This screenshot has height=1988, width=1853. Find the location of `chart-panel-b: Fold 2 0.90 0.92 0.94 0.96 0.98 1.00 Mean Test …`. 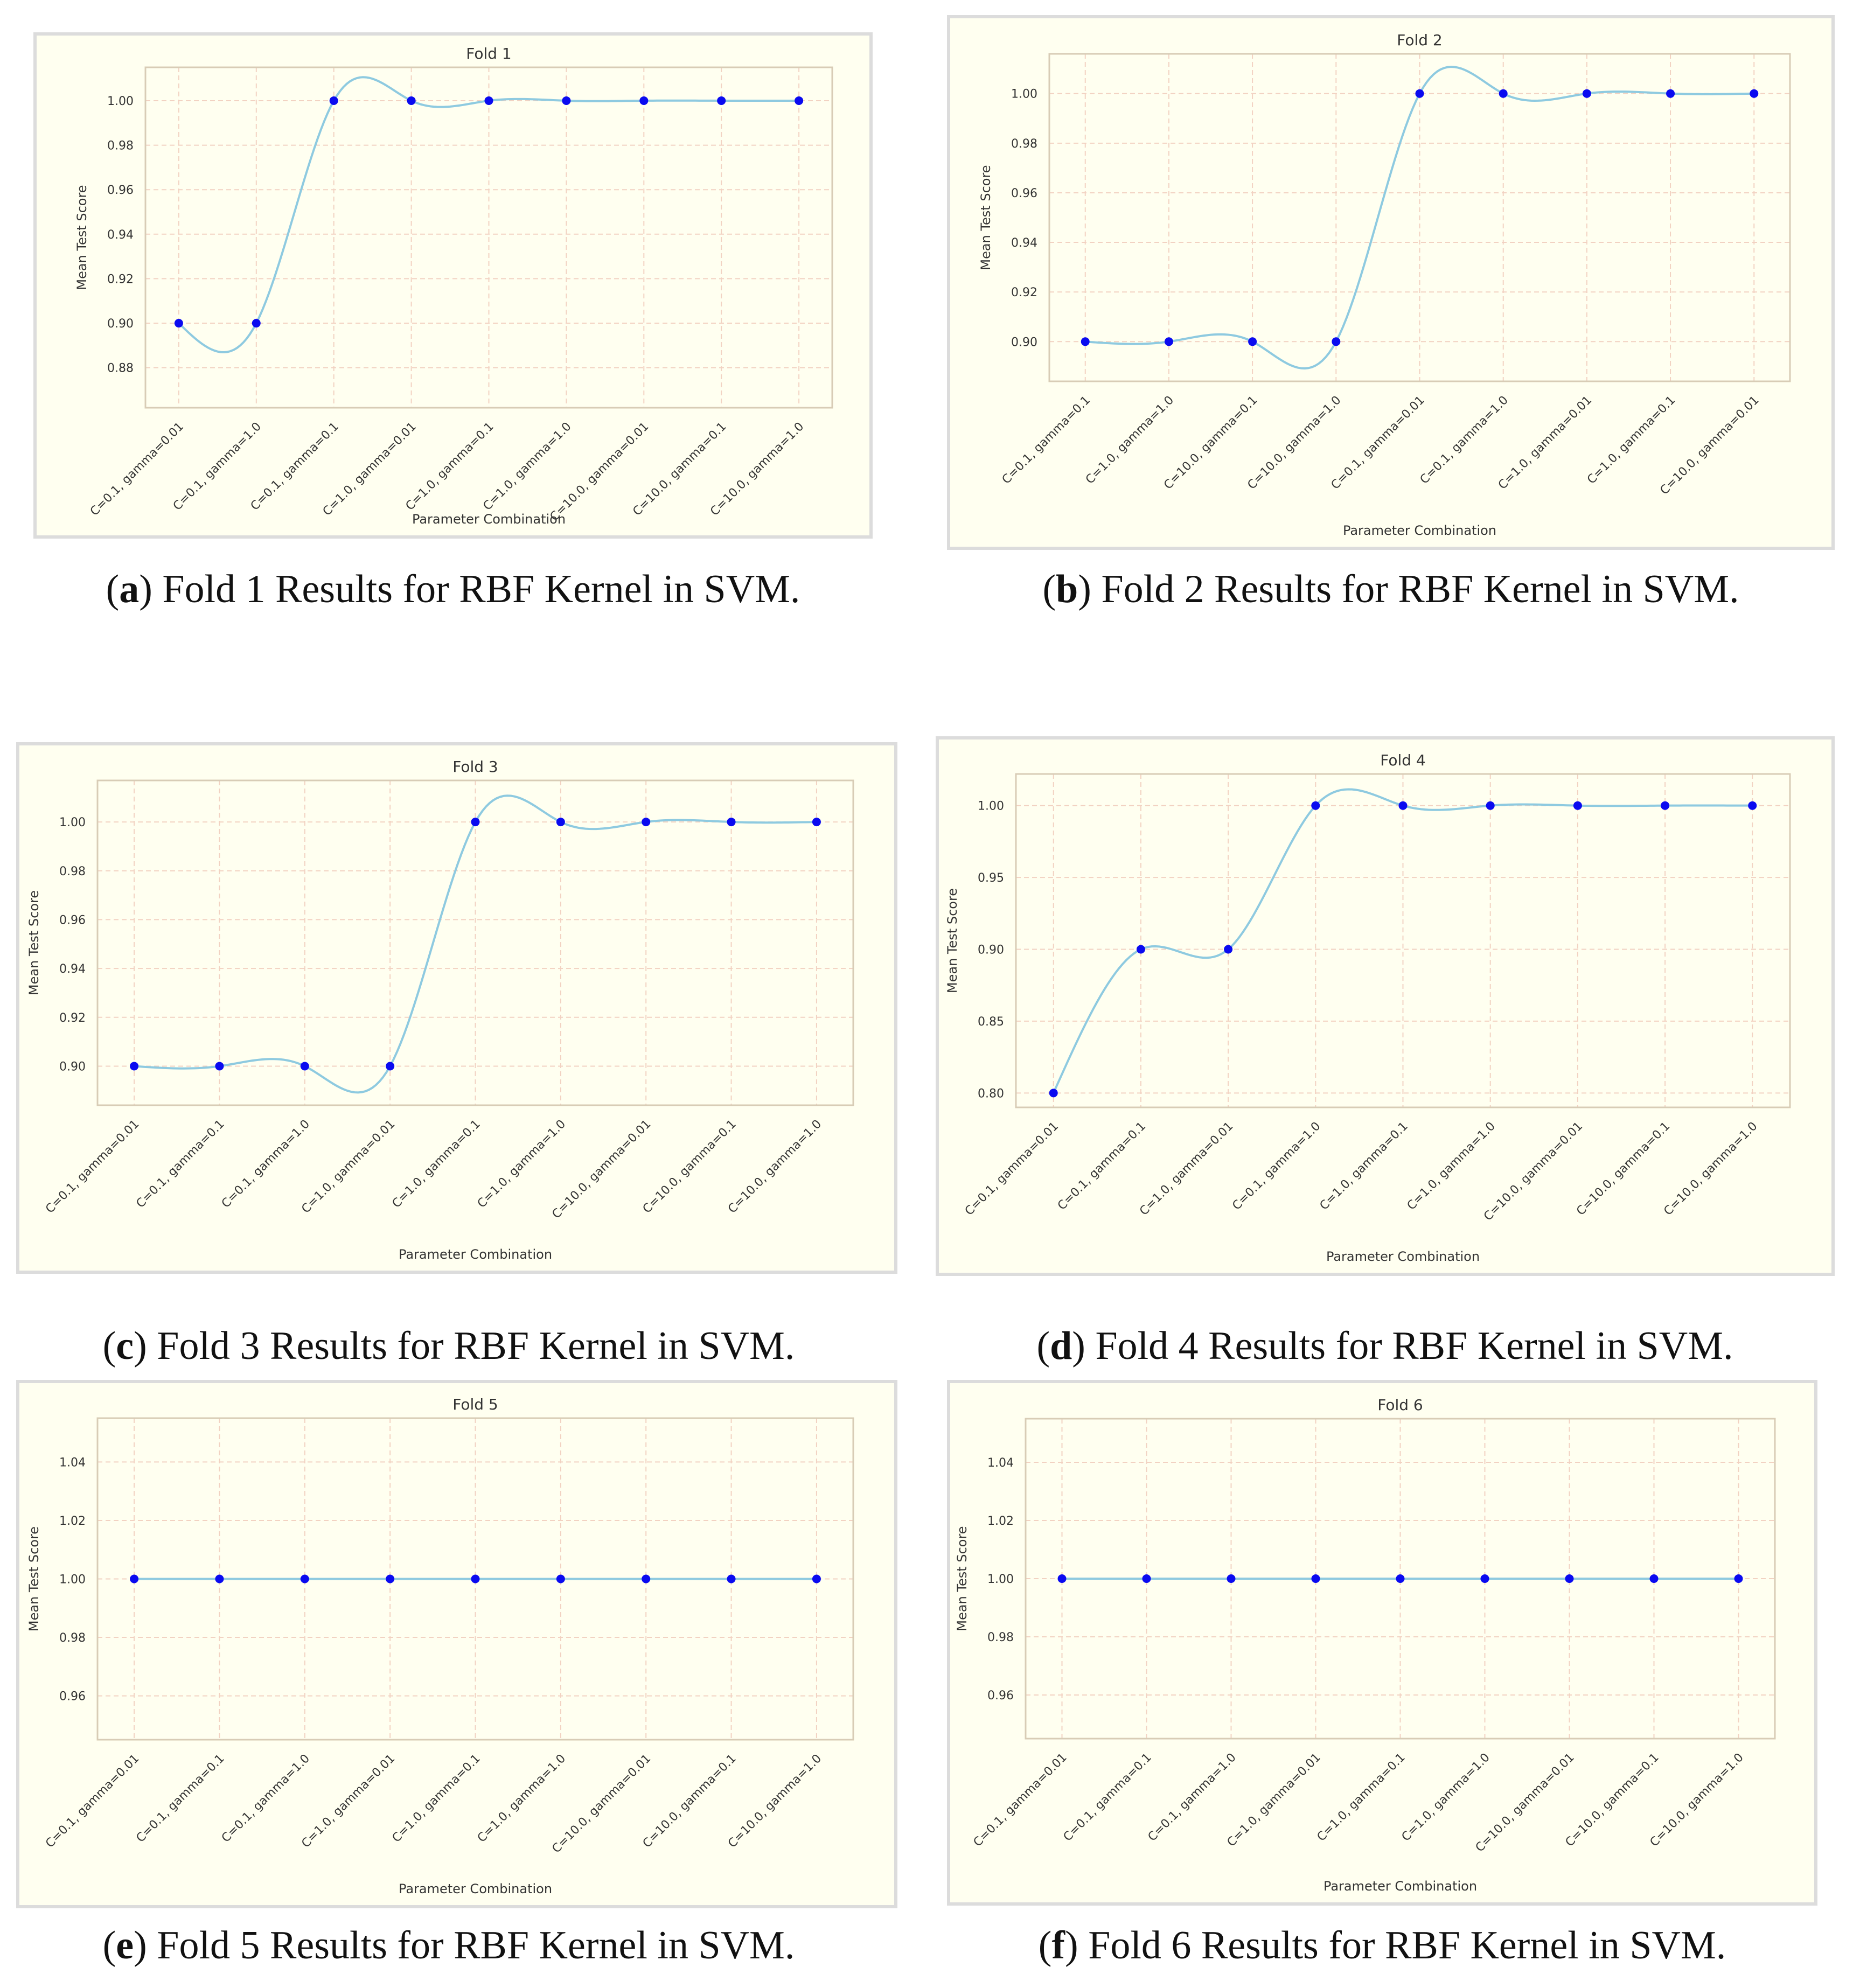

chart-panel-b: Fold 2 0.90 0.92 0.94 0.96 0.98 1.00 Mean Test … is located at coordinates (1391, 282).